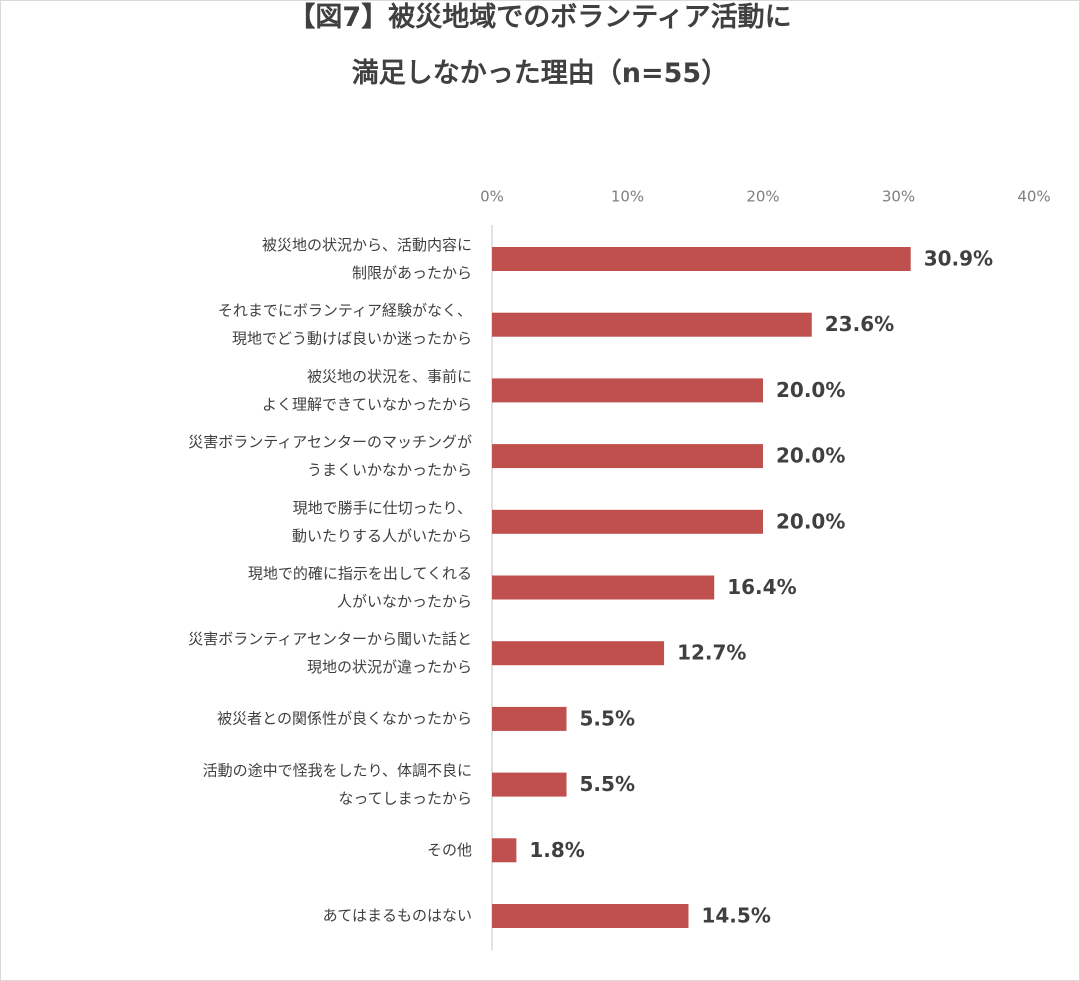  Describe the element at coordinates (762, 197) in the screenshot. I see `x-tick-label: 20%` at that location.